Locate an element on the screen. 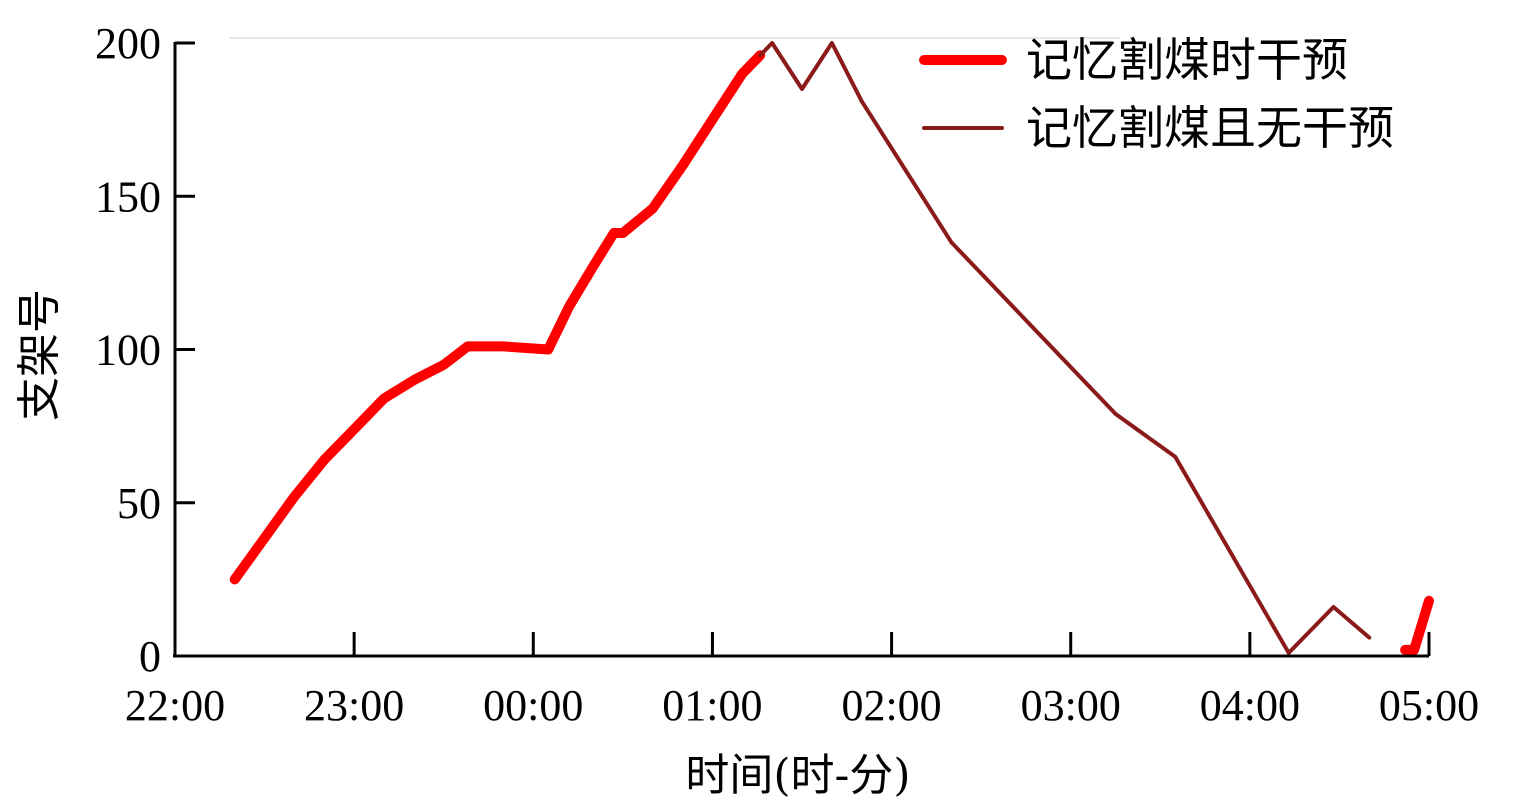  x-tick-label: 01:00 is located at coordinates (712, 705).